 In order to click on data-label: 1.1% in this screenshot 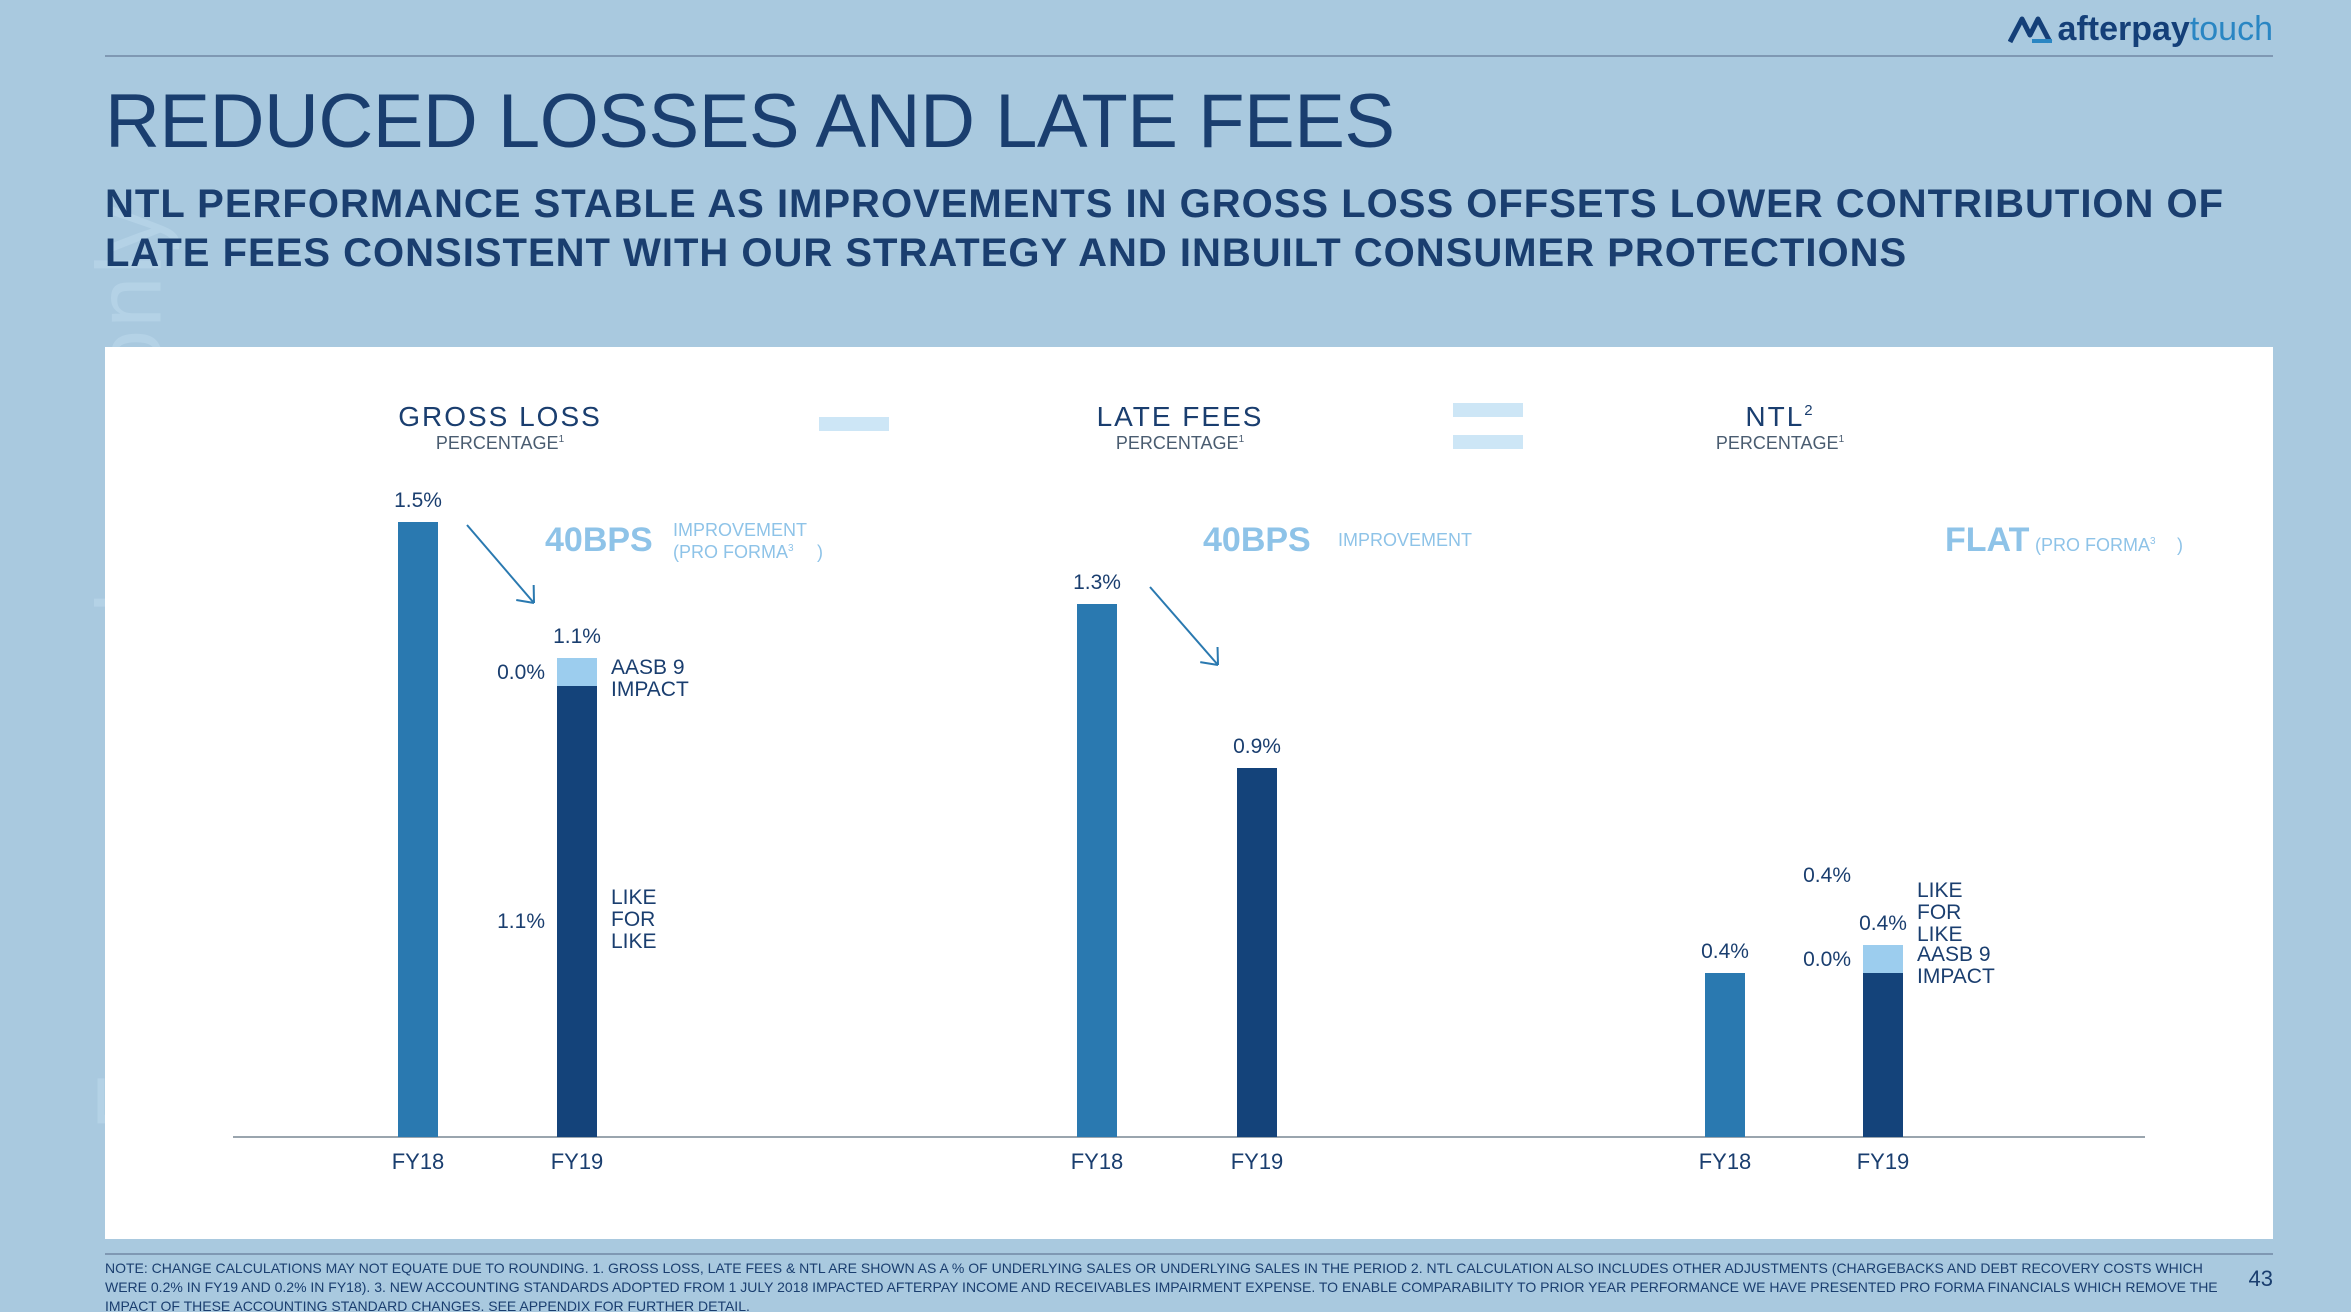, I will do `click(577, 636)`.